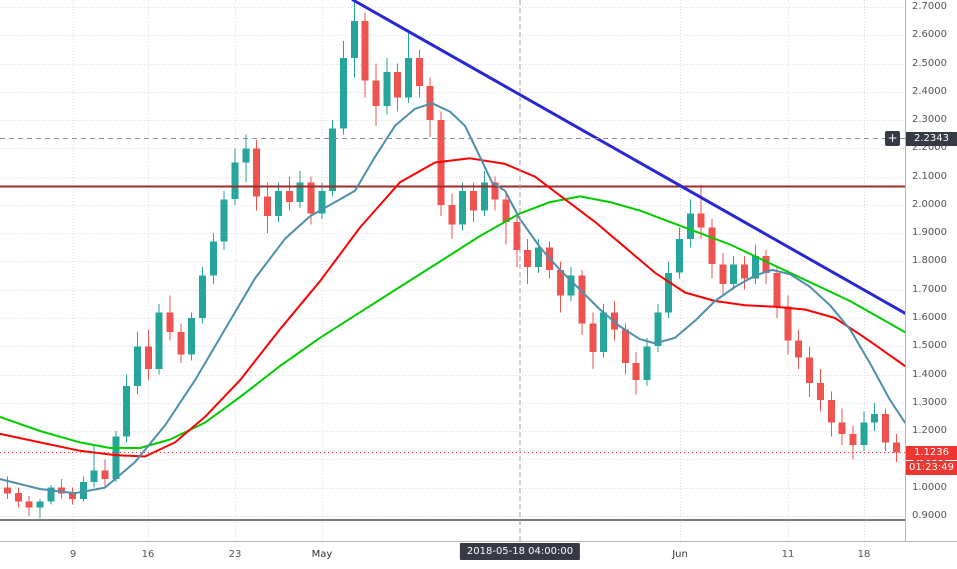 This screenshot has height=569, width=957. I want to click on alert-price-badge: 2.2343, so click(931, 139).